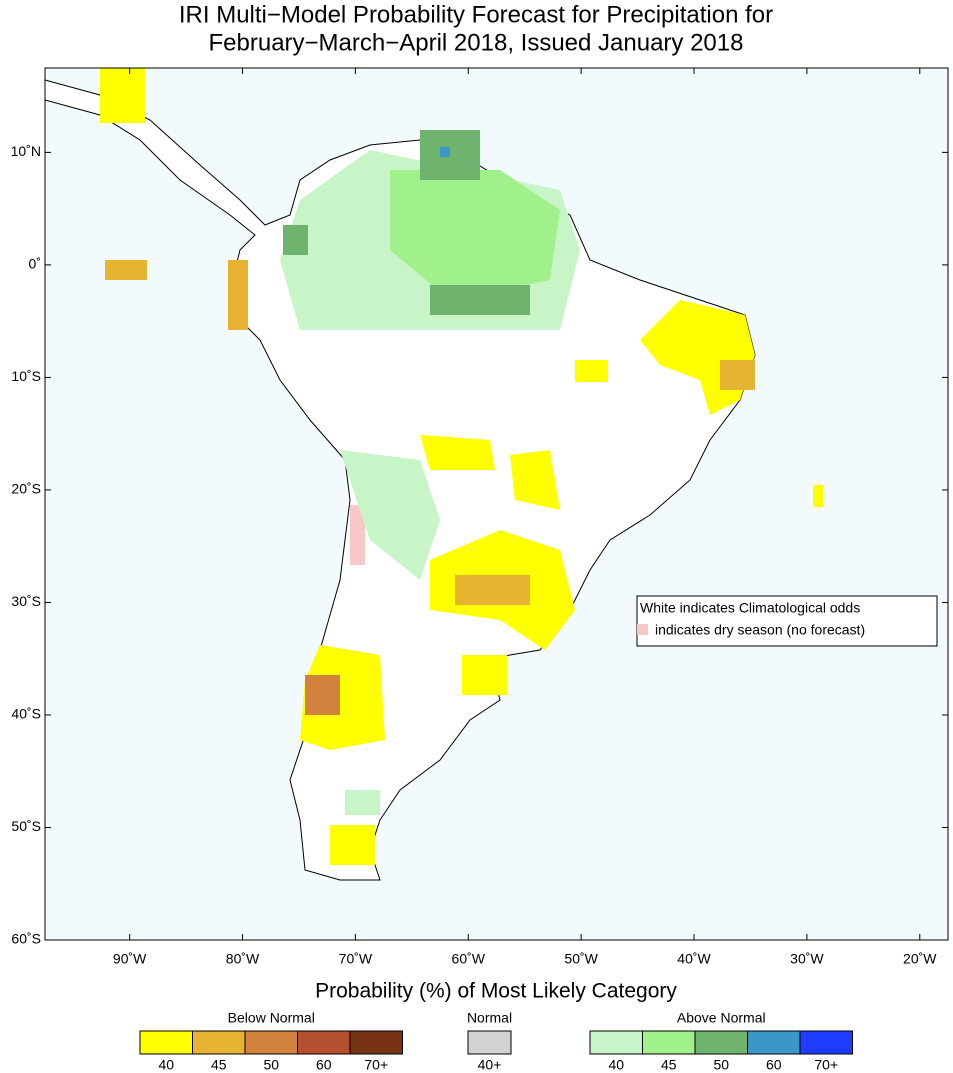 This screenshot has width=953, height=1073. What do you see at coordinates (26, 151) in the screenshot?
I see `y-tick-label: 10˚N` at bounding box center [26, 151].